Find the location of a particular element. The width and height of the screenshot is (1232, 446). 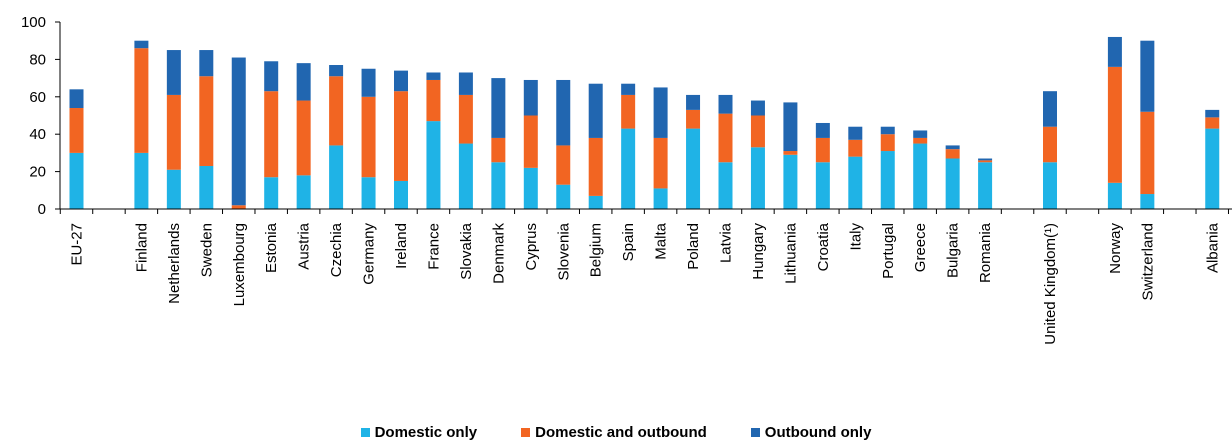

x-tick-label: Ireland is located at coordinates (401, 246).